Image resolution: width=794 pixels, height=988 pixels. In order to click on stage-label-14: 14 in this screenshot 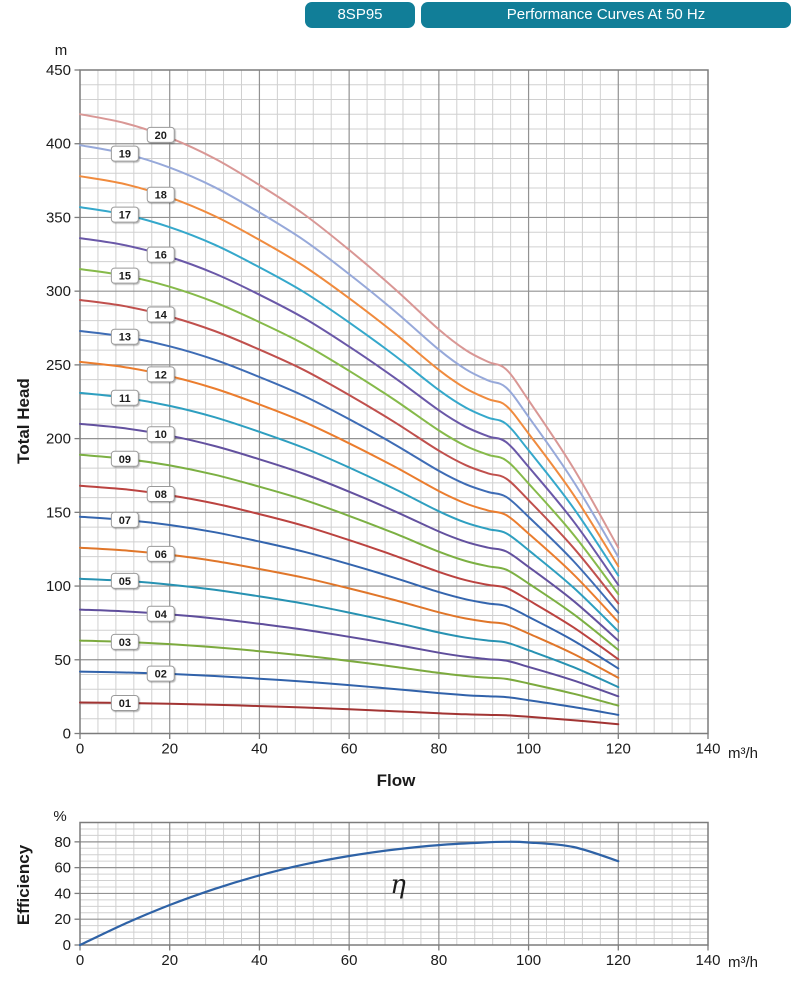, I will do `click(160, 314)`.